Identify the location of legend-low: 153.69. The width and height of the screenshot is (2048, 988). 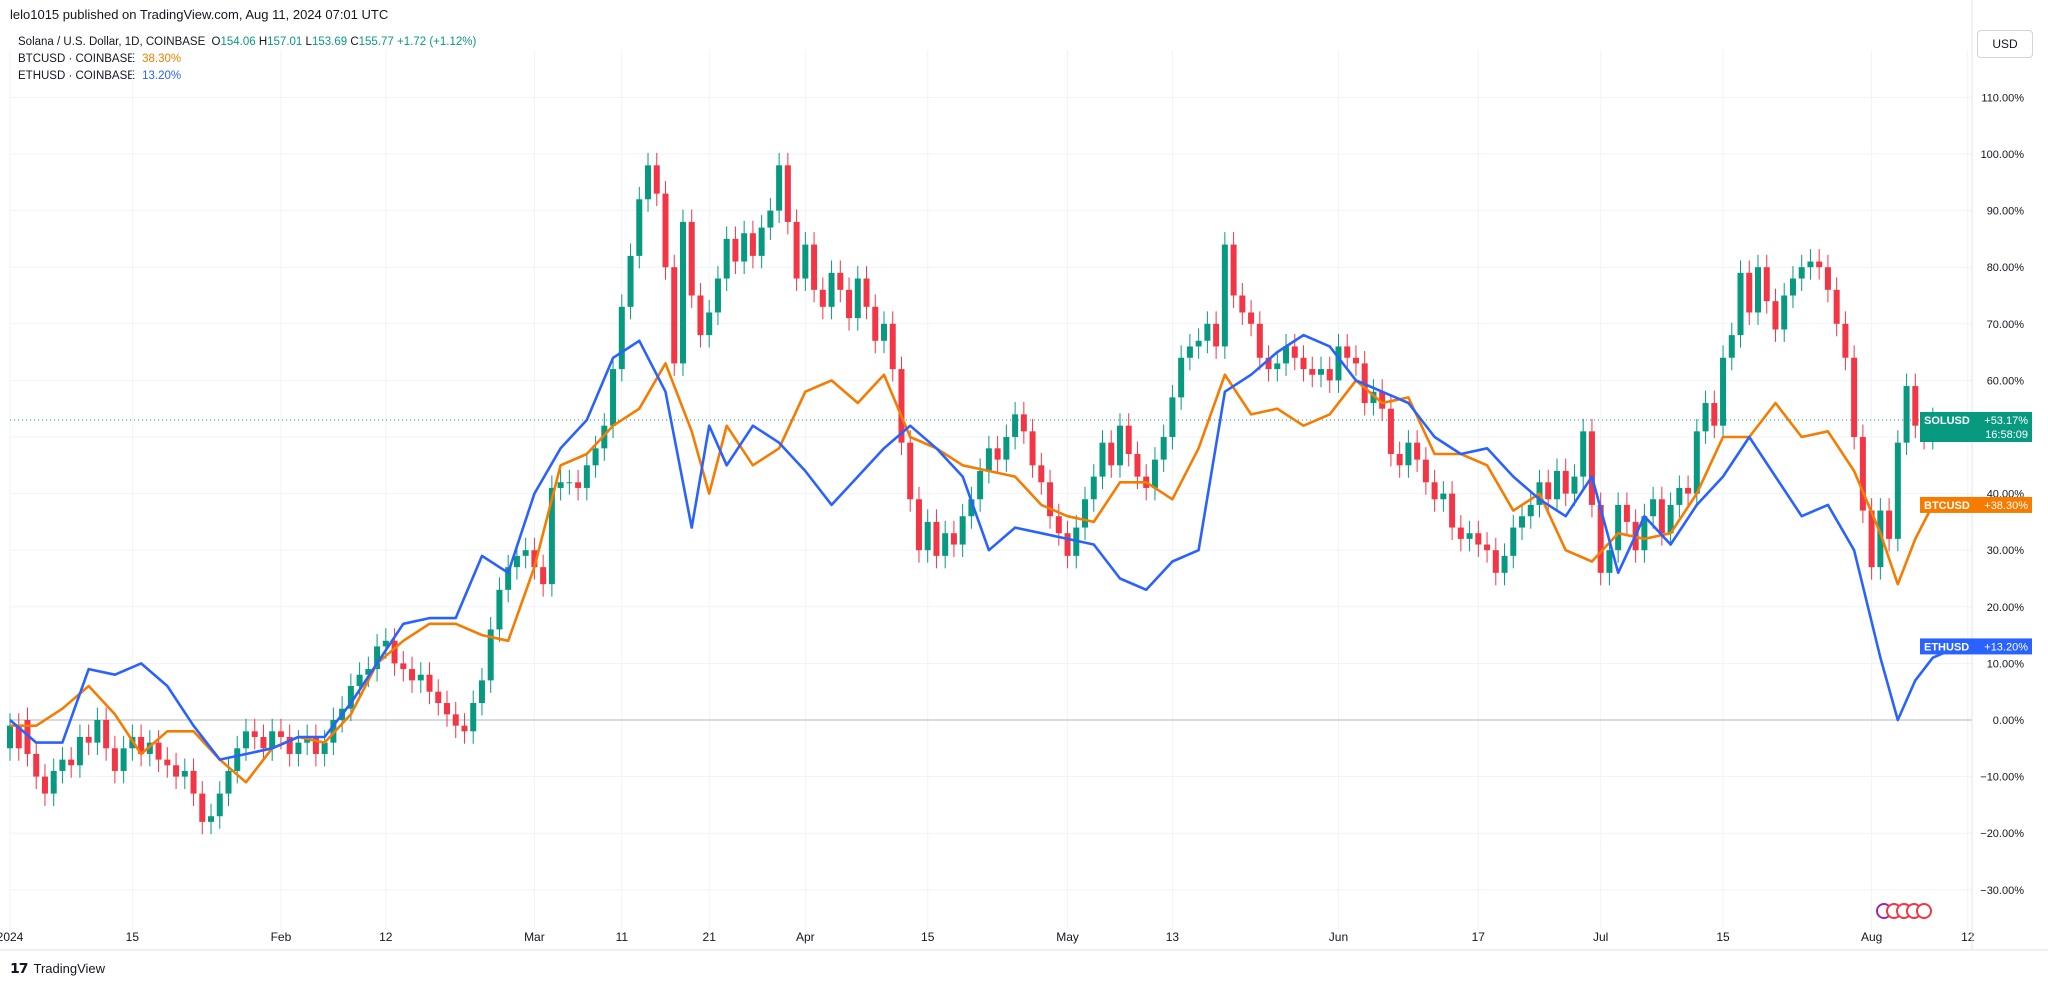
(329, 42).